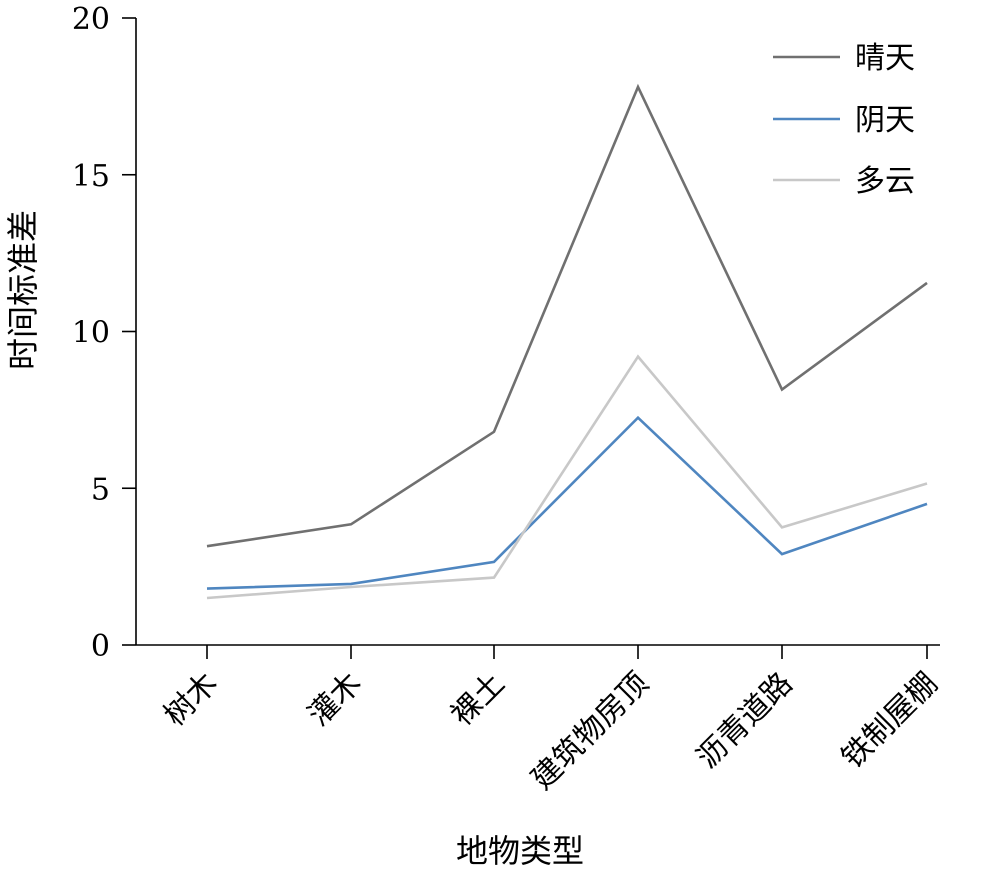 The width and height of the screenshot is (1000, 869). What do you see at coordinates (190, 699) in the screenshot?
I see `x-tick-label: 树木` at bounding box center [190, 699].